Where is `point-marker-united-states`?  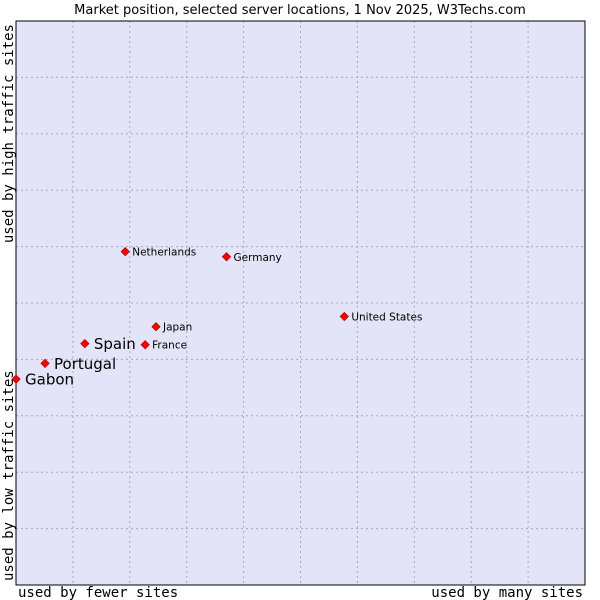
point-marker-united-states is located at coordinates (344, 316).